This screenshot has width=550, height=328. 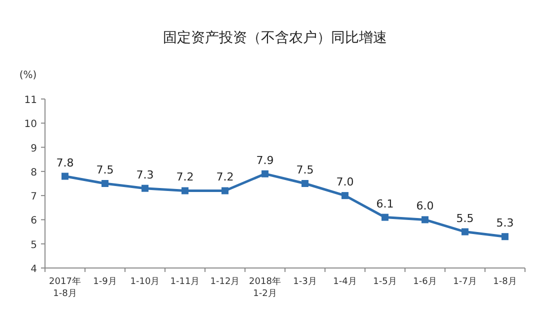 I want to click on x-tick-label: 1-3月, so click(x=305, y=282).